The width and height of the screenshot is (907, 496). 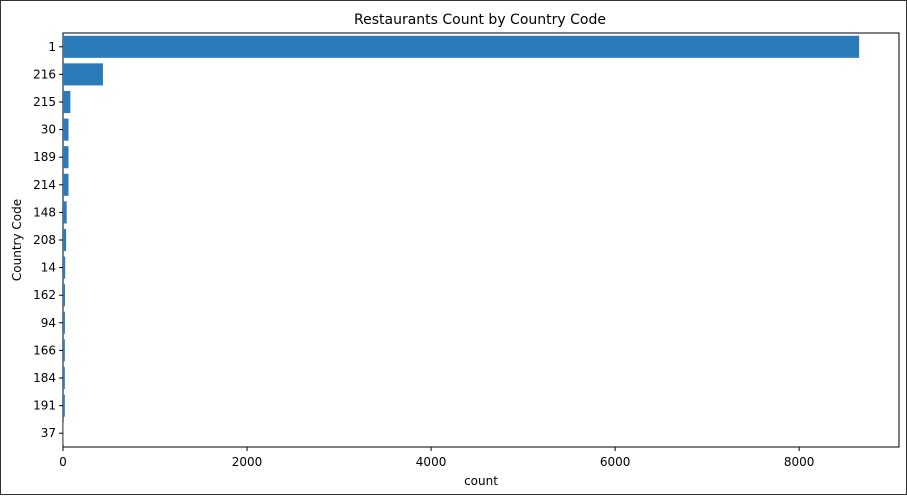 I want to click on y-tick-label: 214, so click(x=44, y=185).